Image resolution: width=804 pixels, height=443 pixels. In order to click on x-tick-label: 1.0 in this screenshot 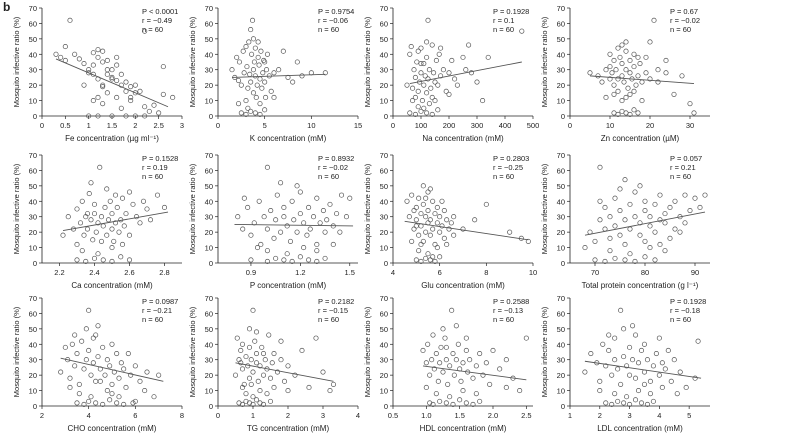, I will do `click(426, 415)`.